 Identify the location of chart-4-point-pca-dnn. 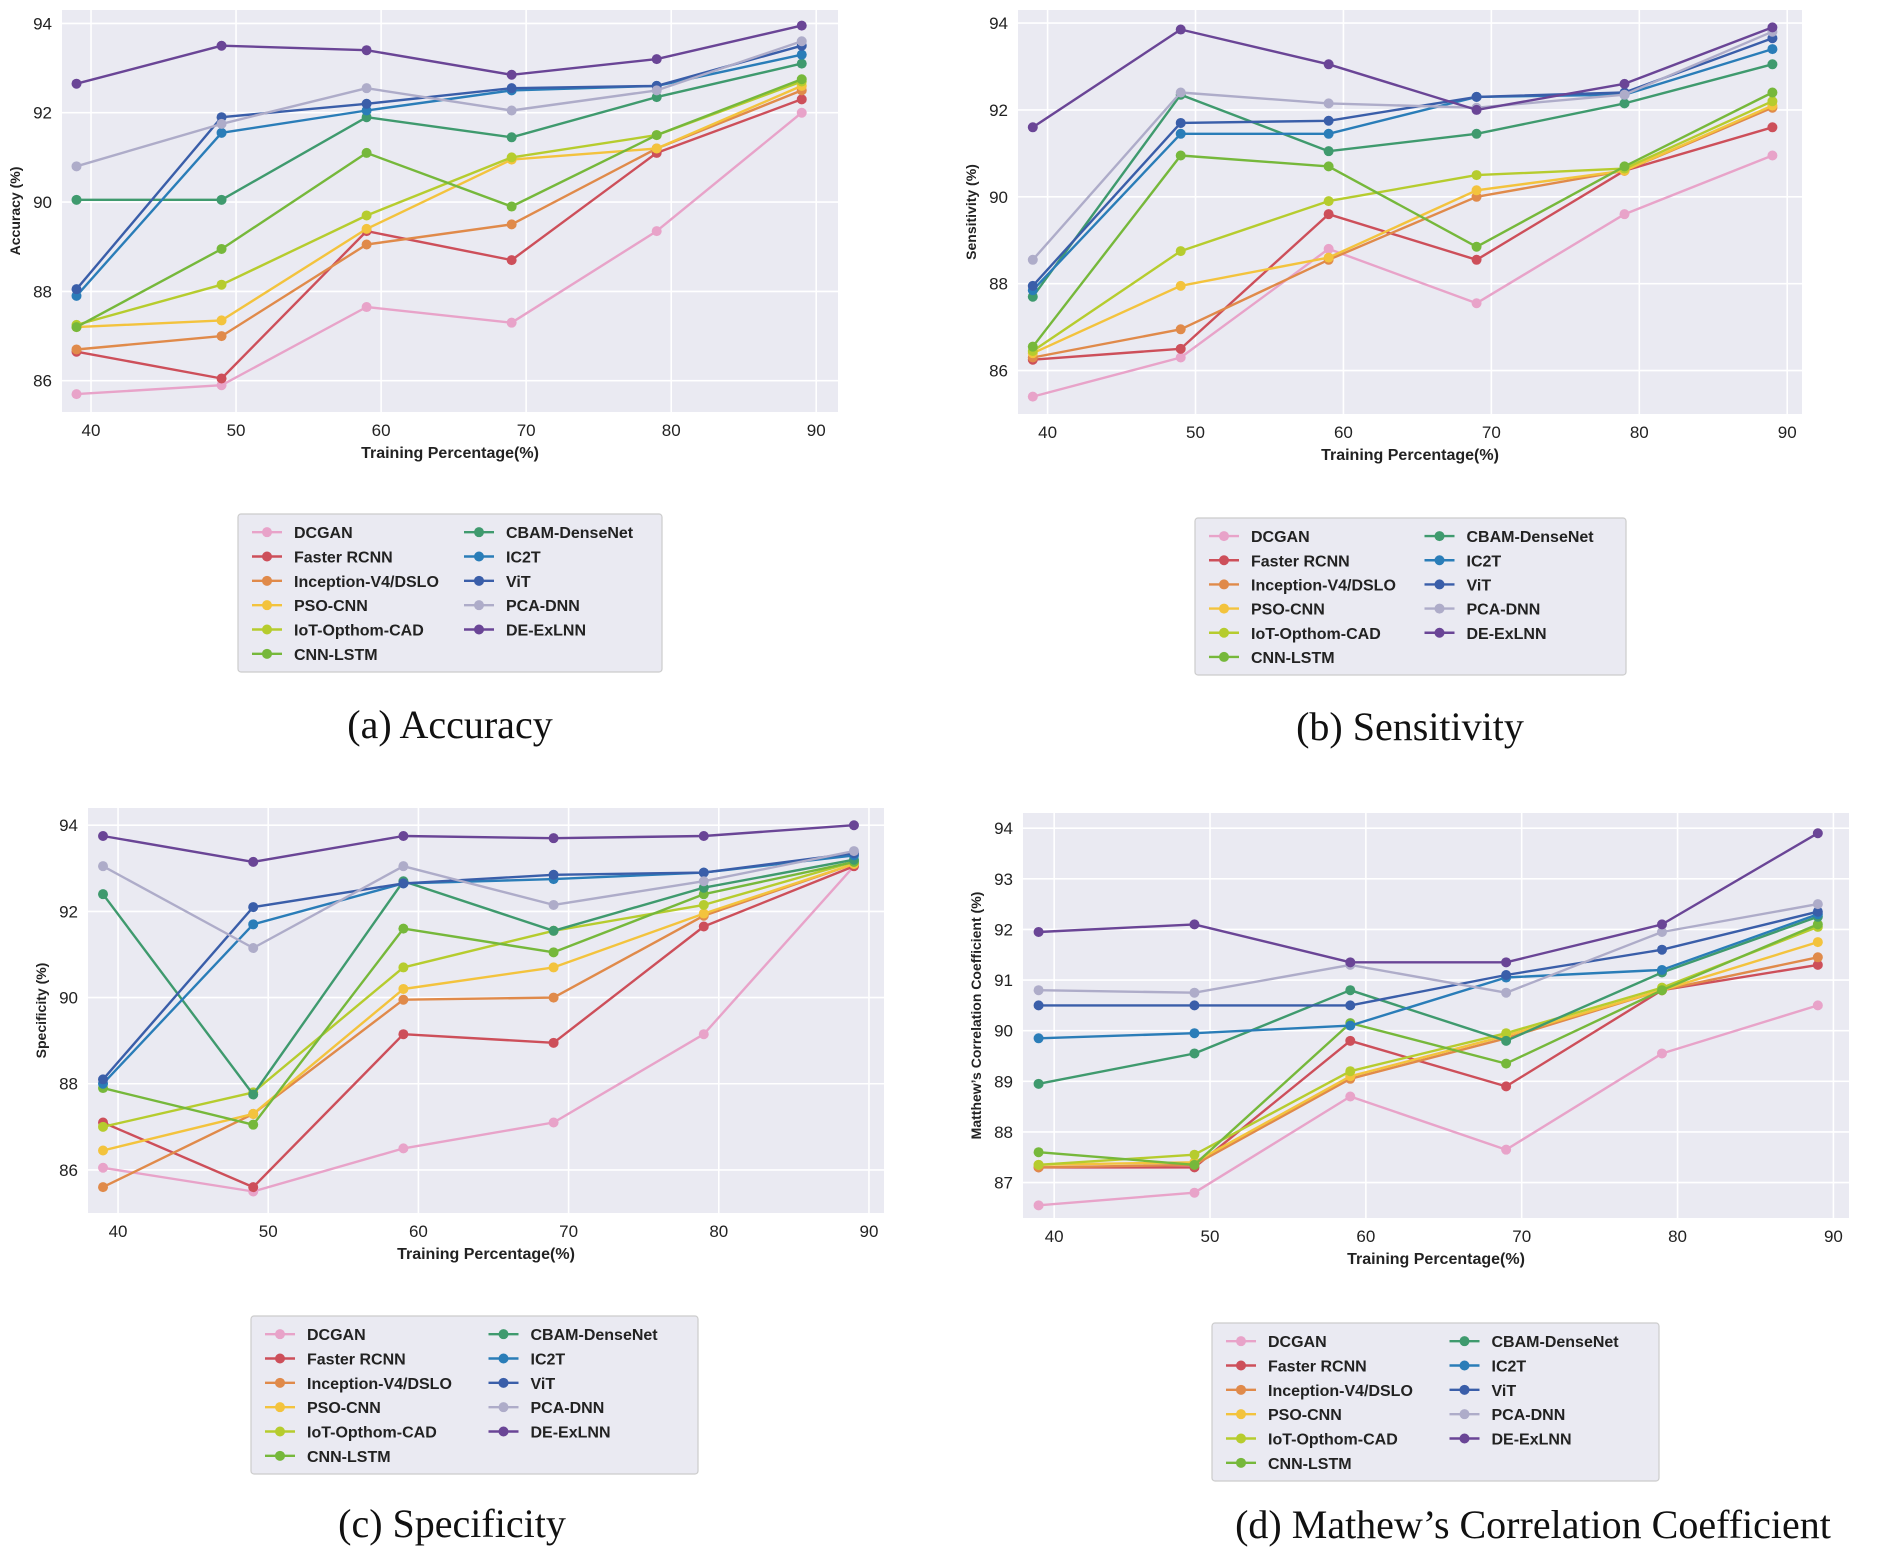
(1817, 904).